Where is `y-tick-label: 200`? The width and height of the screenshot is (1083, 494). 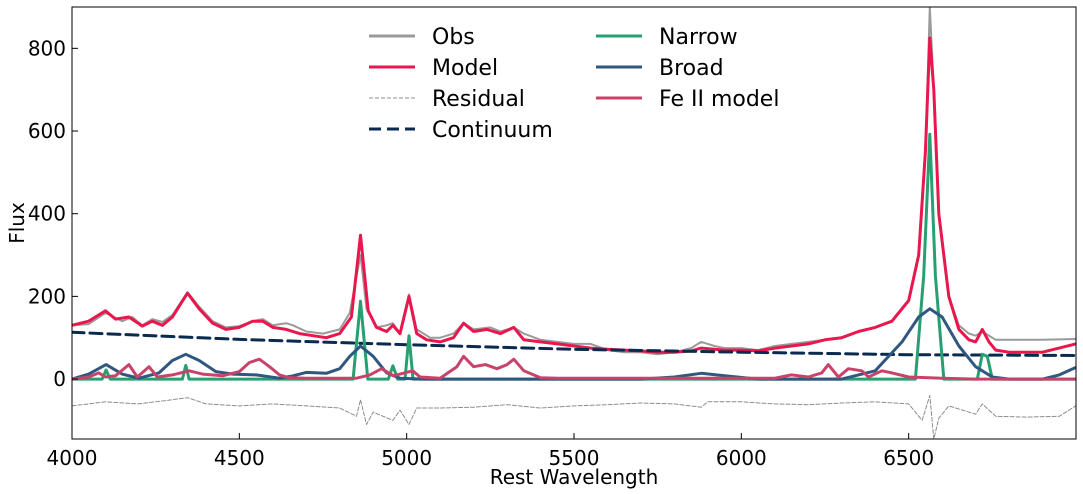 y-tick-label: 200 is located at coordinates (47, 296).